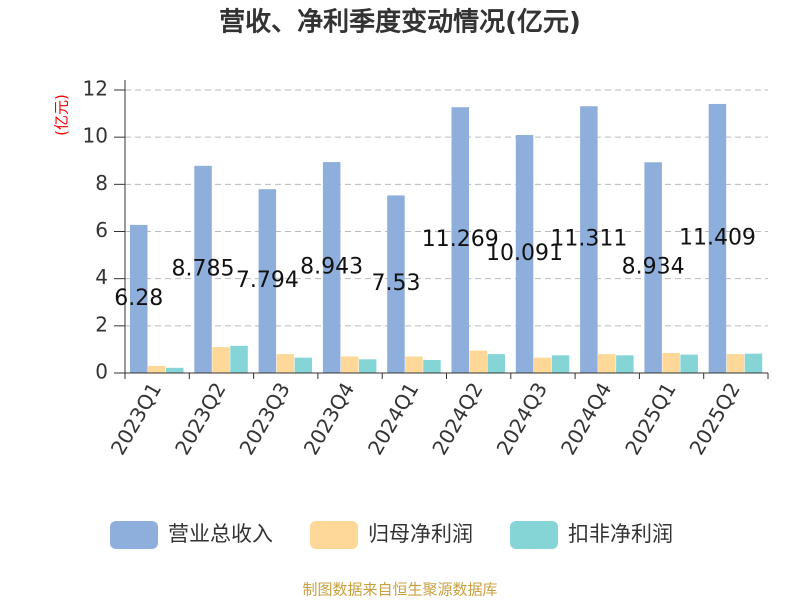  Describe the element at coordinates (101, 230) in the screenshot. I see `y-tick-label: 6` at that location.